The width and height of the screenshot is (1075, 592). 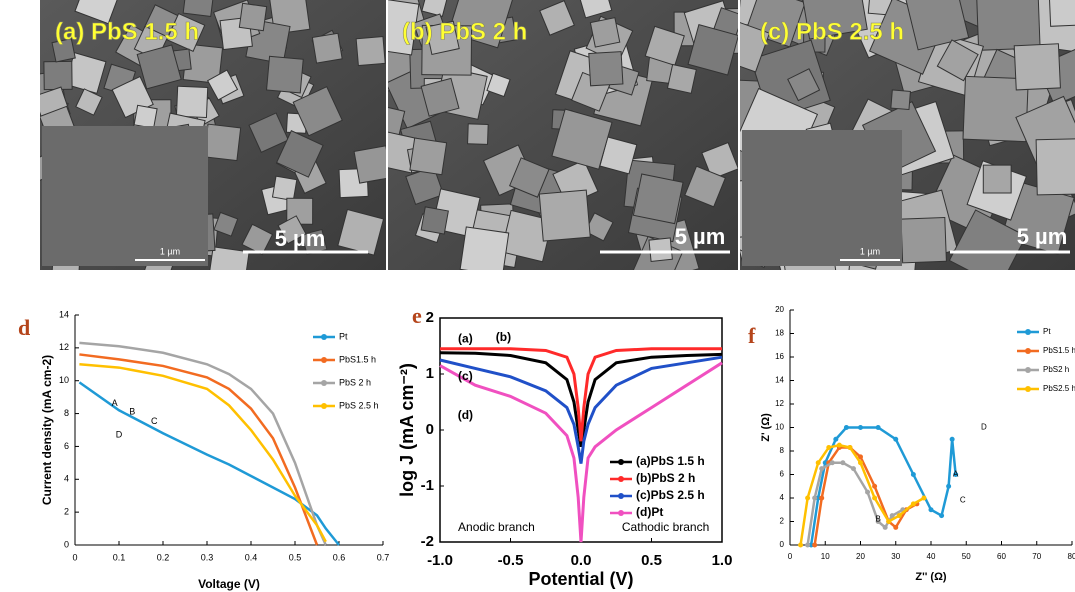 What do you see at coordinates (860, 556) in the screenshot?
I see `x-tick-label: 20` at bounding box center [860, 556].